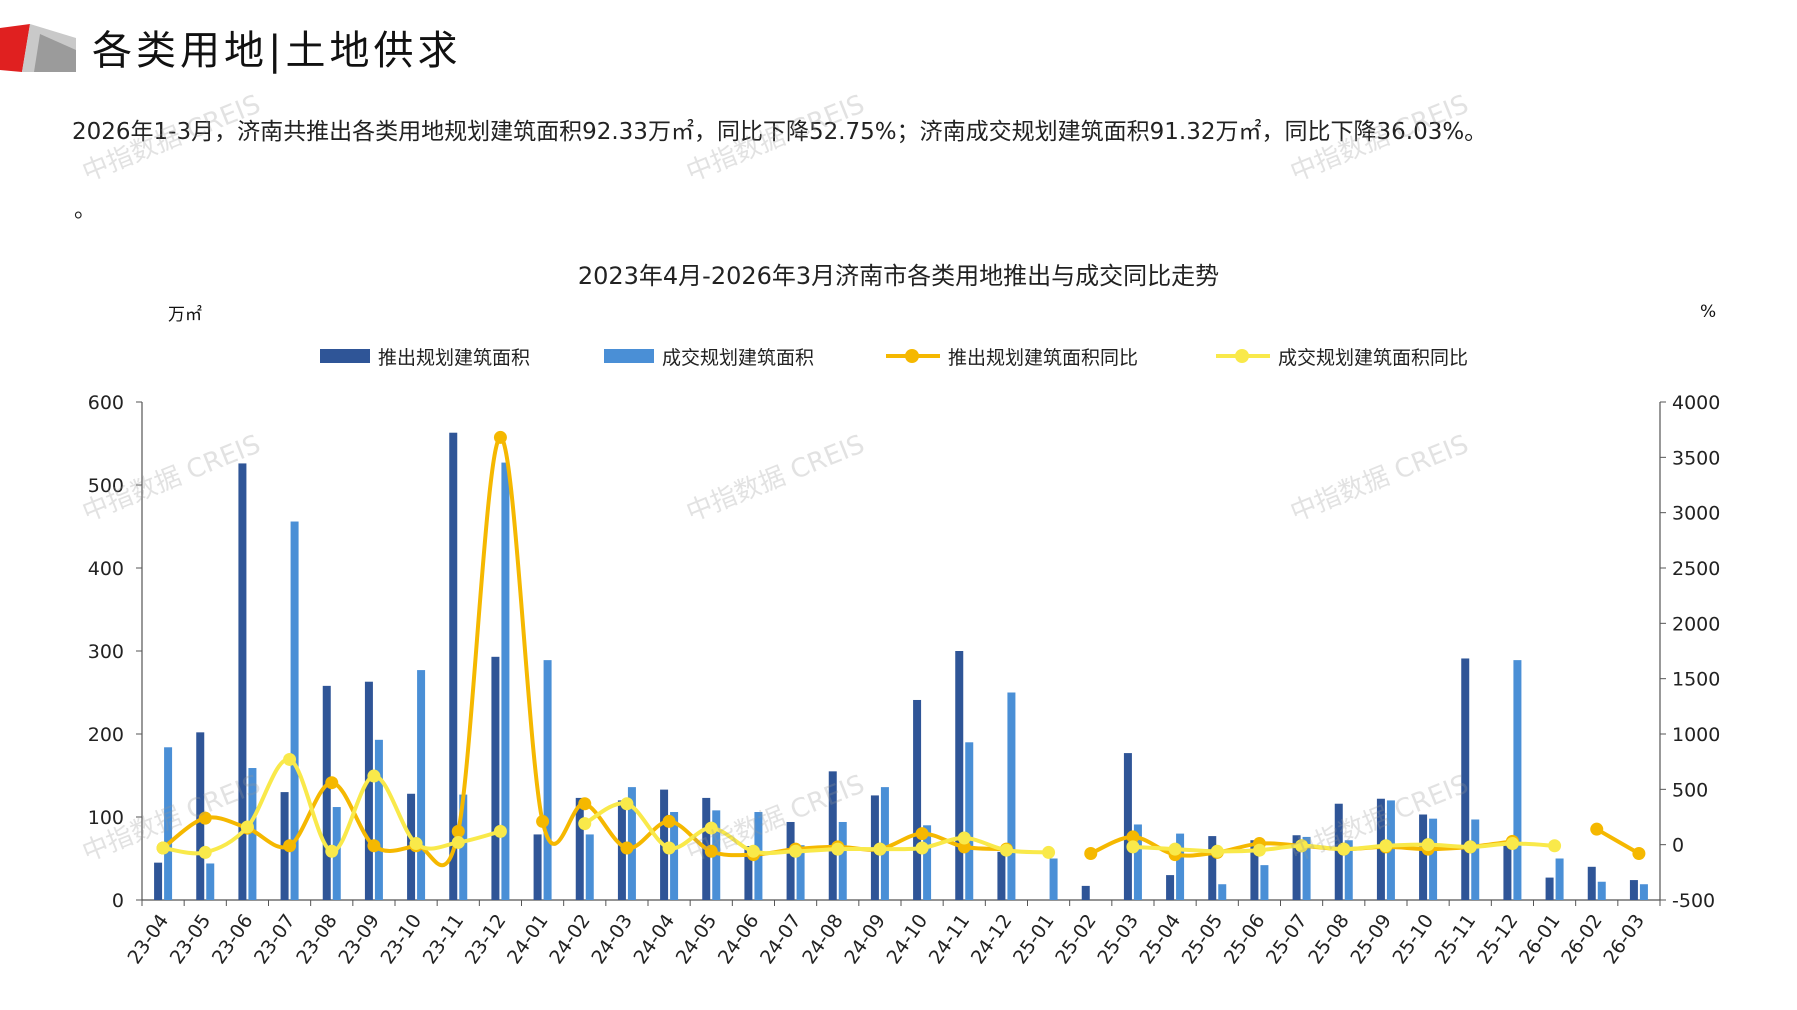  I want to click on x-tick-label: 23-12, so click(486, 939).